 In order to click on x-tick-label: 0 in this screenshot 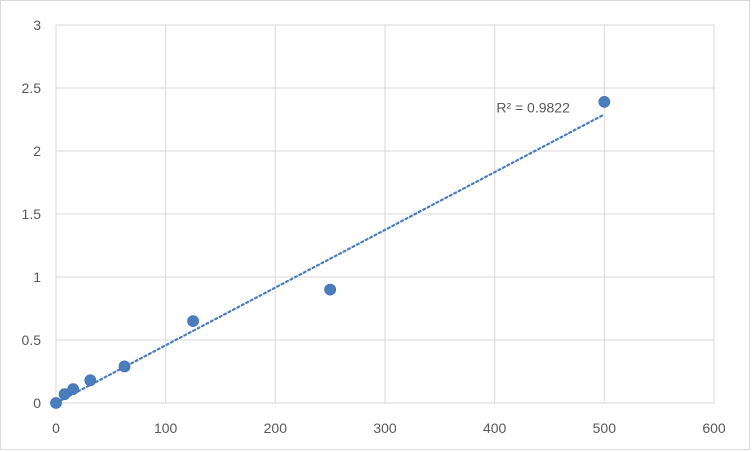, I will do `click(56, 428)`.